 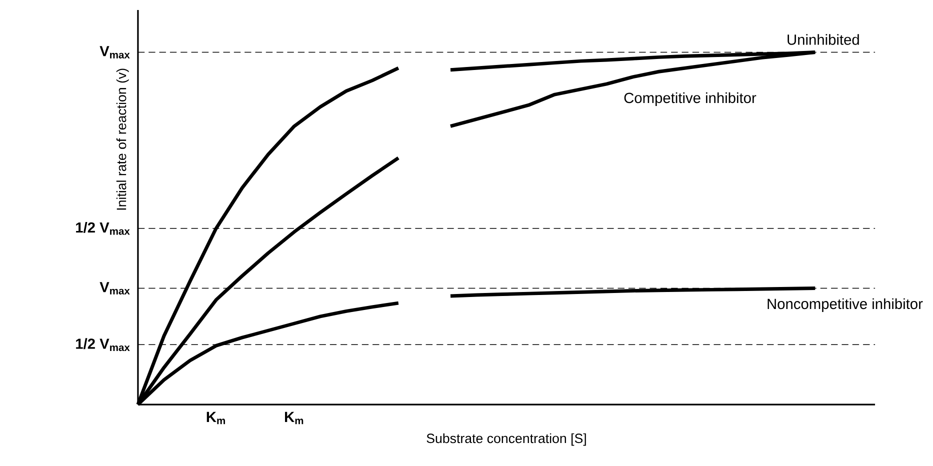 I want to click on series-label: Noncompetitive inhibitor, so click(x=845, y=305).